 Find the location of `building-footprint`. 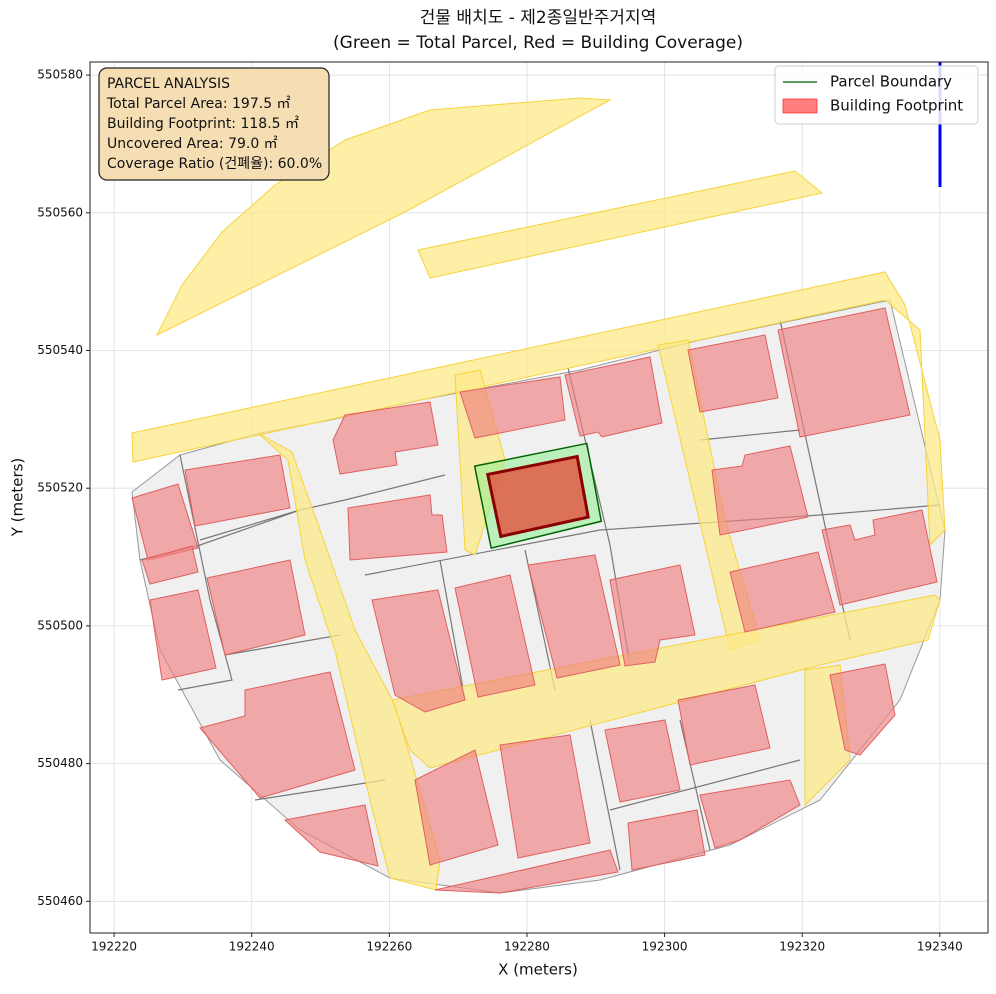

building-footprint is located at coordinates (537, 496).